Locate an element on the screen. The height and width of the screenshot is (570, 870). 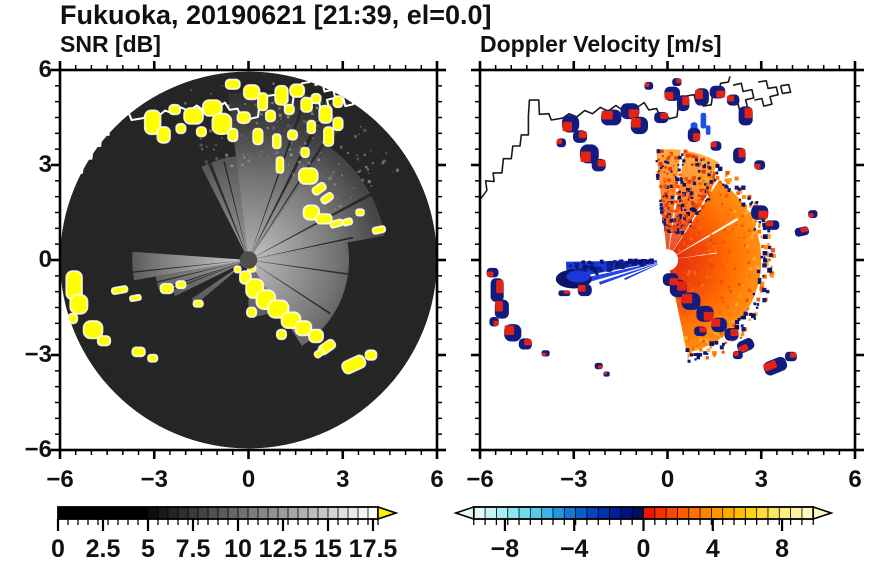
colorbars-svg is located at coordinates (445, 518).